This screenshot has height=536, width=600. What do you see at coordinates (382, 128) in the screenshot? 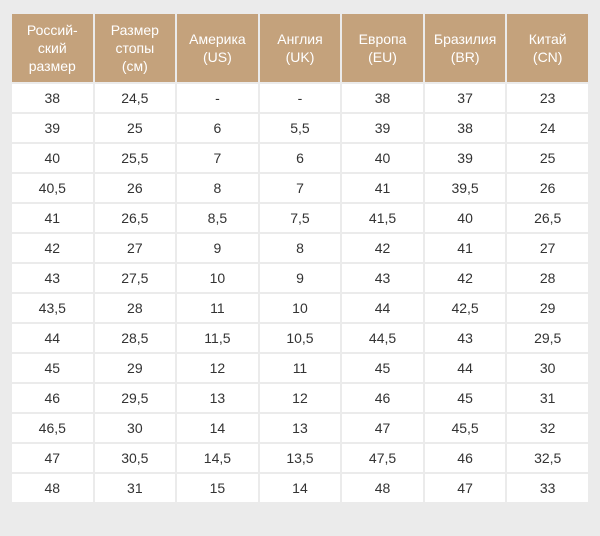
I see `cell-eu-size: 39` at bounding box center [382, 128].